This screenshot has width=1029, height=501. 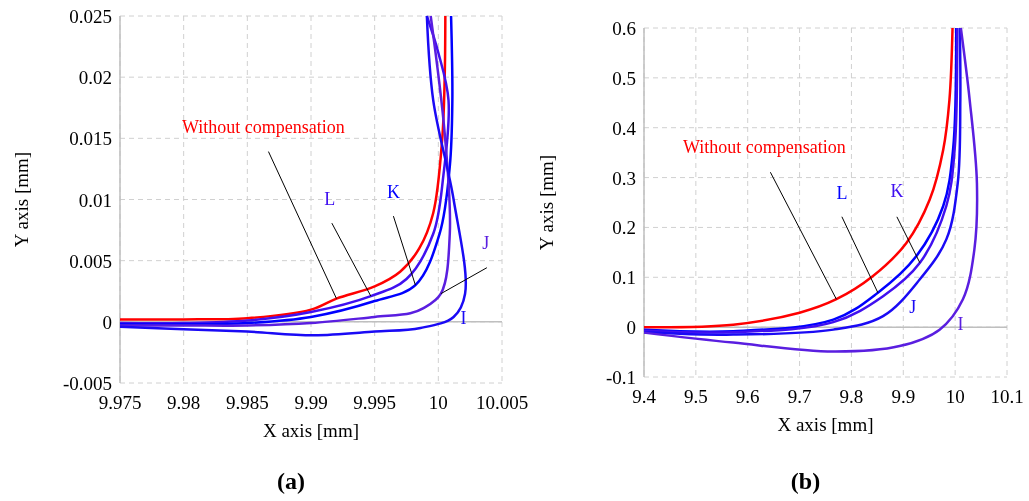 I want to click on text: (b), so click(x=805, y=481).